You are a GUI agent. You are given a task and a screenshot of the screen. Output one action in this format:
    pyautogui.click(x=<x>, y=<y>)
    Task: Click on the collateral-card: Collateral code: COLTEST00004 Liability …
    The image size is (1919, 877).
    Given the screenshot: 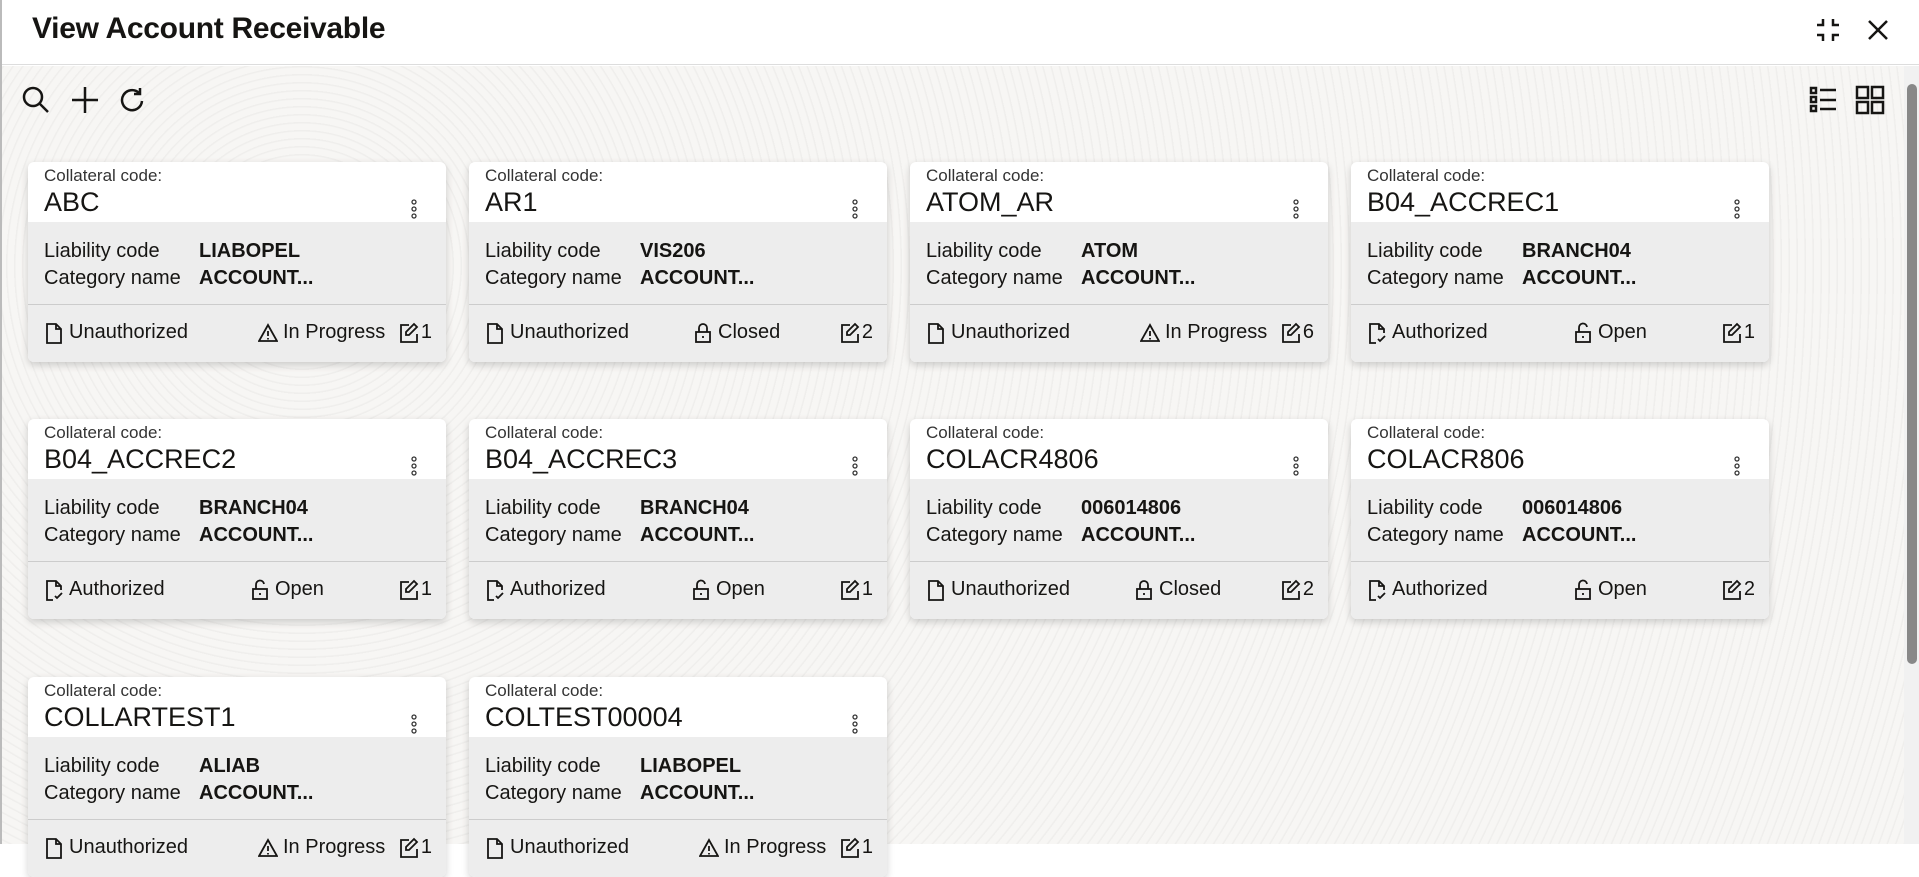 What is the action you would take?
    pyautogui.click(x=678, y=777)
    